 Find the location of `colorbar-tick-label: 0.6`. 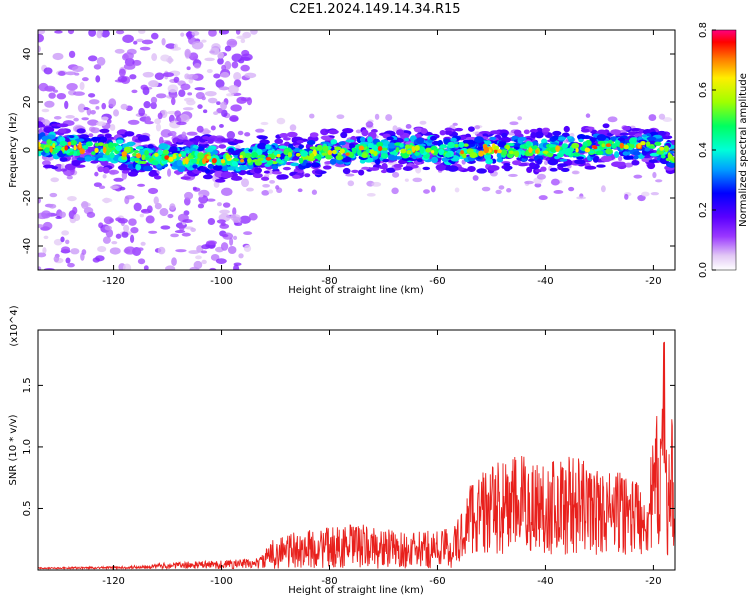

colorbar-tick-label: 0.6 is located at coordinates (703, 90).